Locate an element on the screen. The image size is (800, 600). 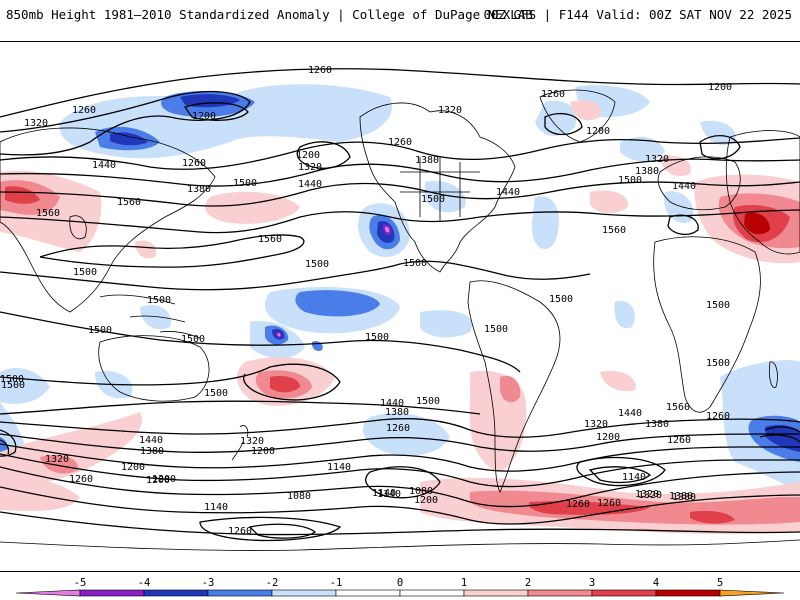
colorbar-tick-label: -2 is located at coordinates (272, 583).